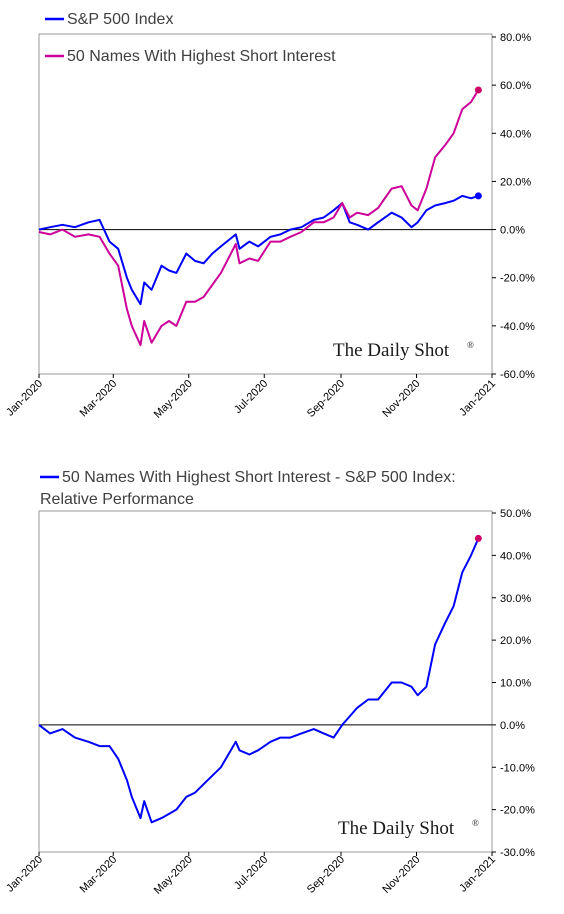 The width and height of the screenshot is (564, 914). What do you see at coordinates (515, 514) in the screenshot?
I see `y-tick-label: 50.0%` at bounding box center [515, 514].